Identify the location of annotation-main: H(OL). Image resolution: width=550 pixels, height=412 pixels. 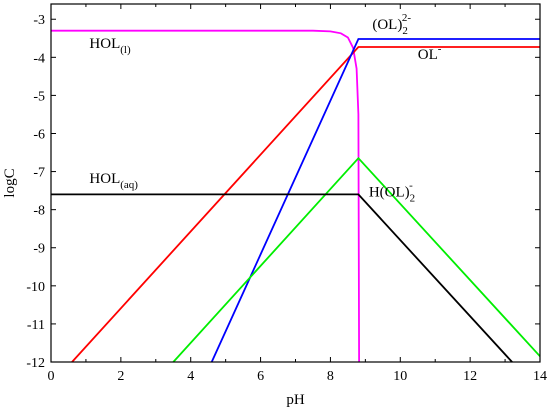
(389, 192).